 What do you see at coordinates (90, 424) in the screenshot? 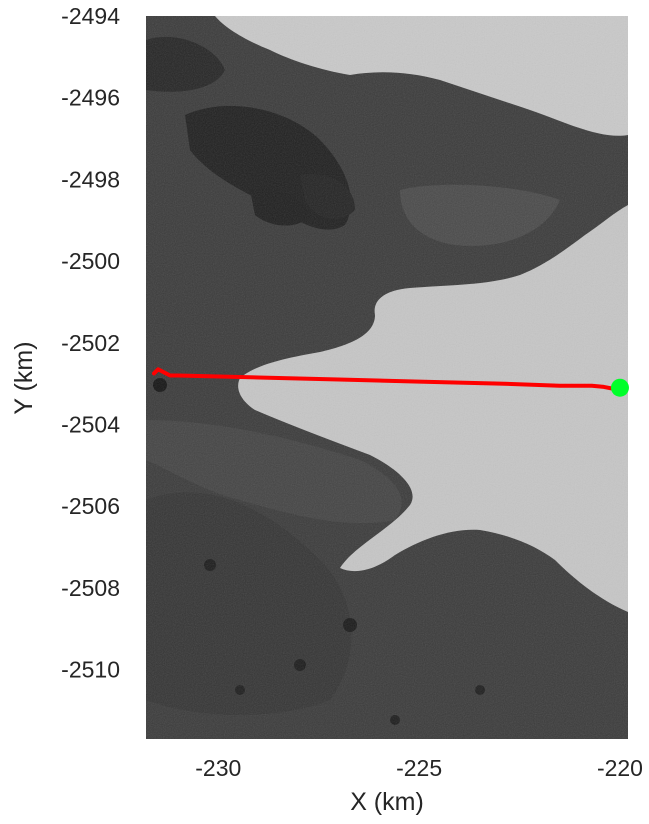
I see `y-tick-label: -2504` at bounding box center [90, 424].